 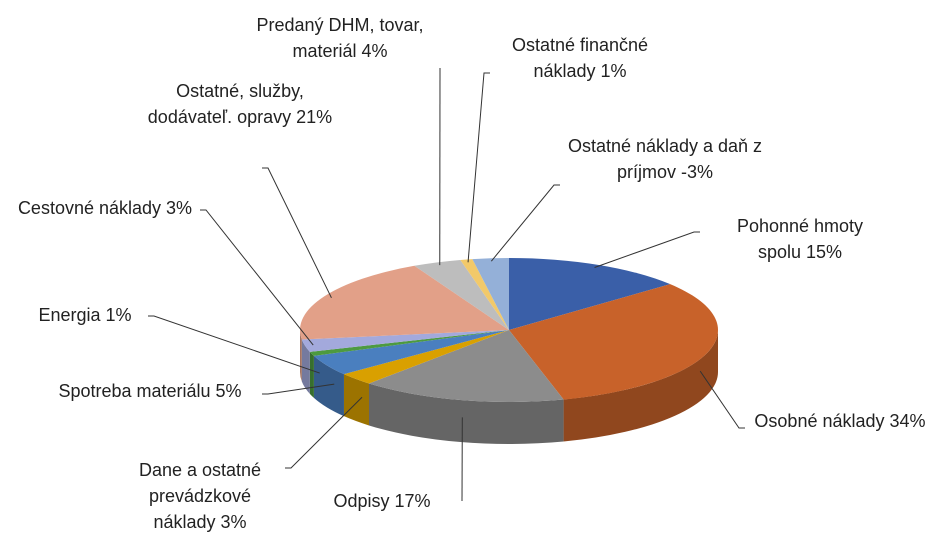 I want to click on category-name: Ostatné finančné náklady, so click(x=580, y=58).